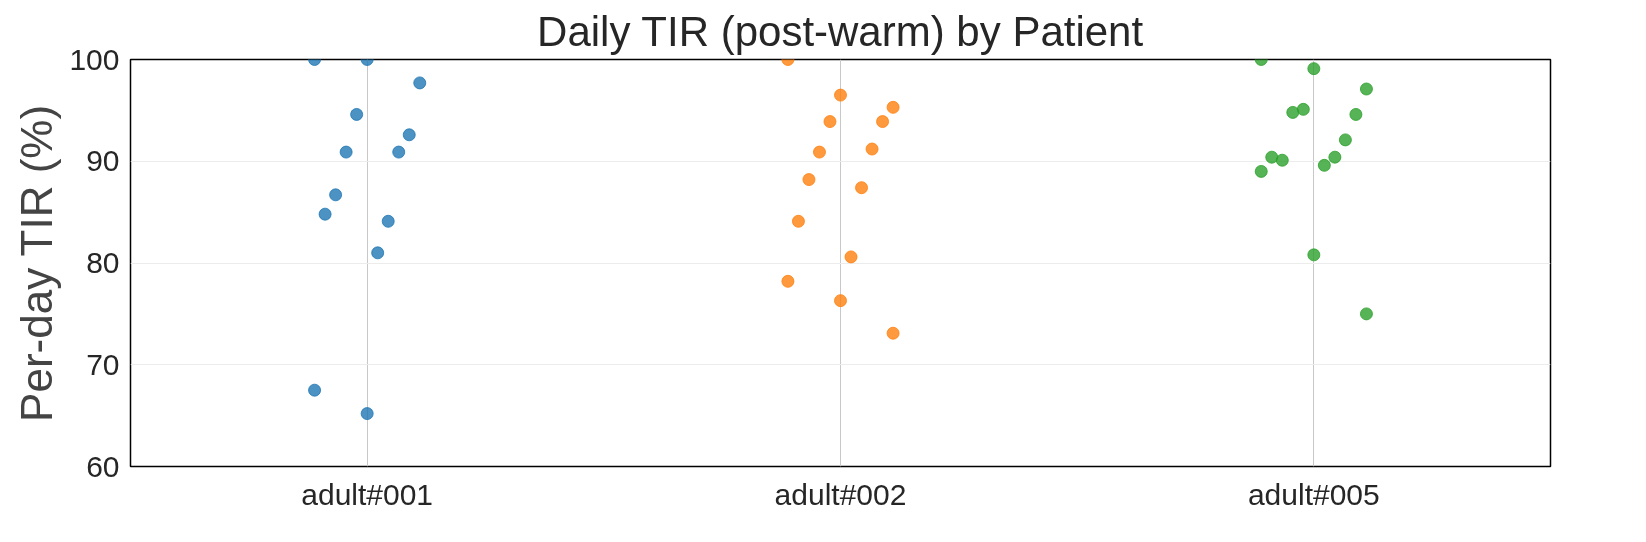 Image resolution: width=1646 pixels, height=542 pixels. What do you see at coordinates (840, 31) in the screenshot?
I see `chart-title: Daily TIR (post-warm) by Patient` at bounding box center [840, 31].